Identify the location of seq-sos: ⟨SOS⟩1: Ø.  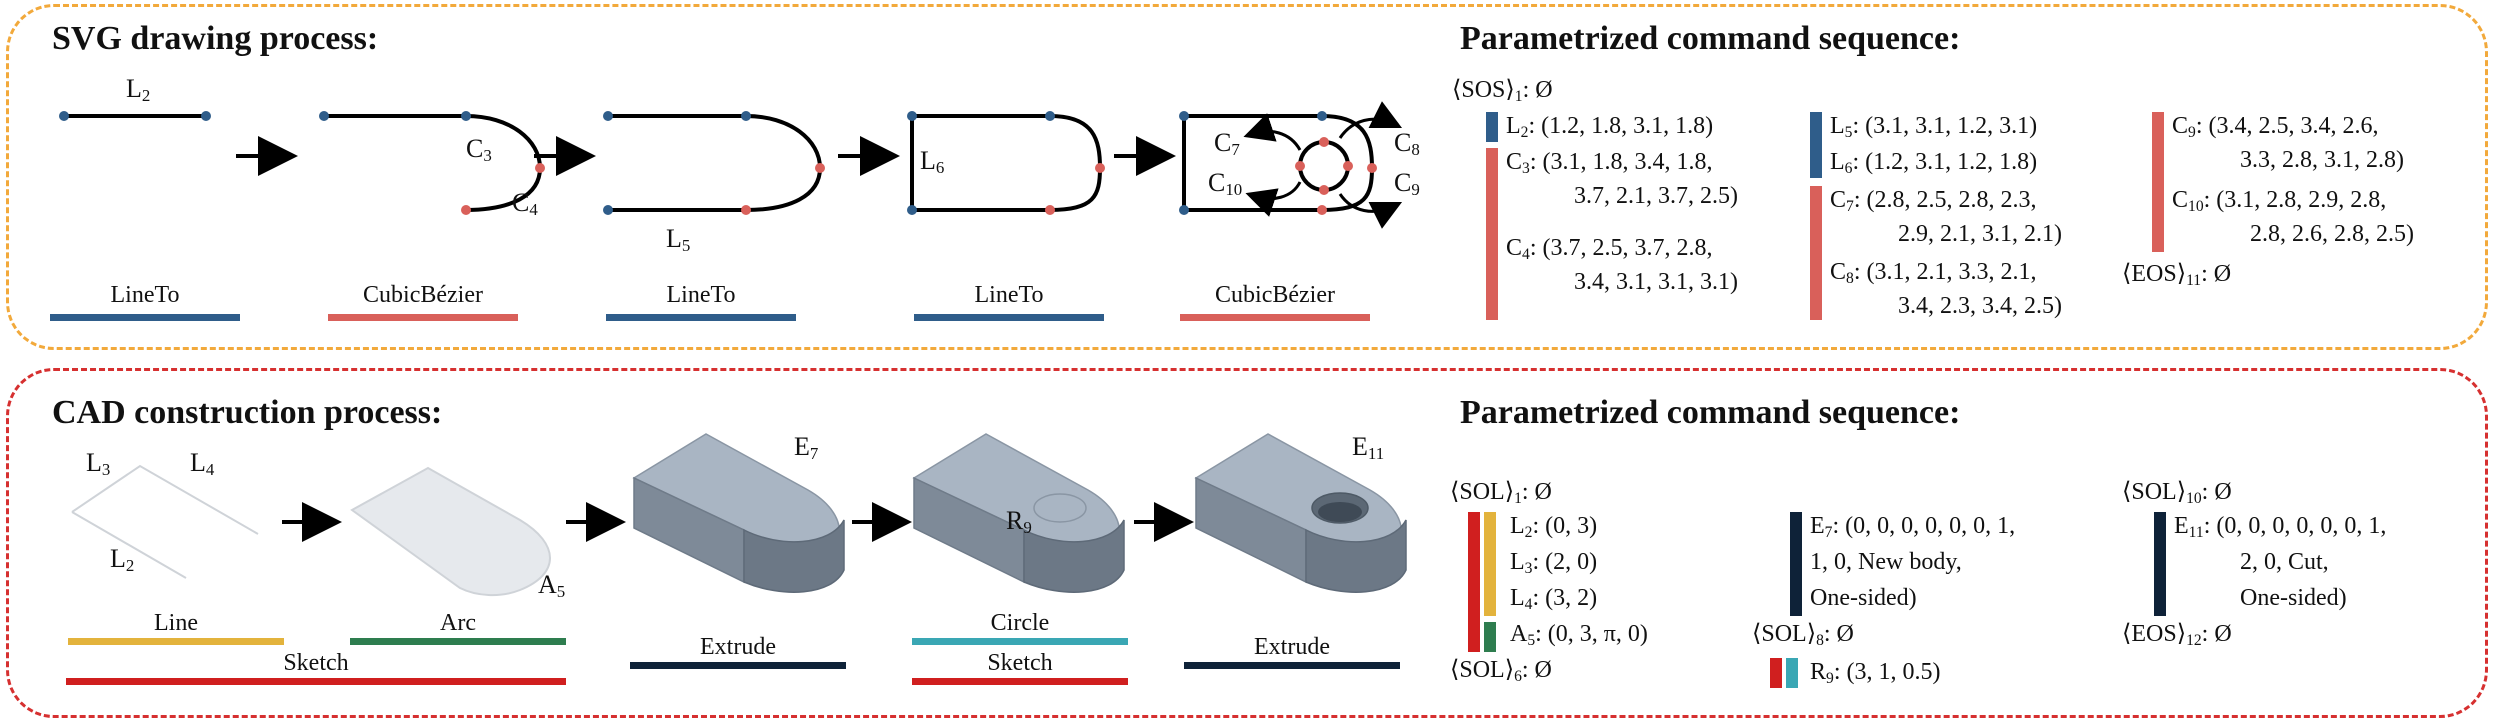
(1502, 91).